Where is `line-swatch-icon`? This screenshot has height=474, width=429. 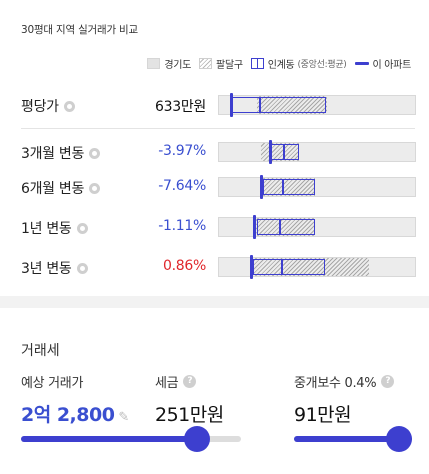
line-swatch-icon is located at coordinates (361, 63).